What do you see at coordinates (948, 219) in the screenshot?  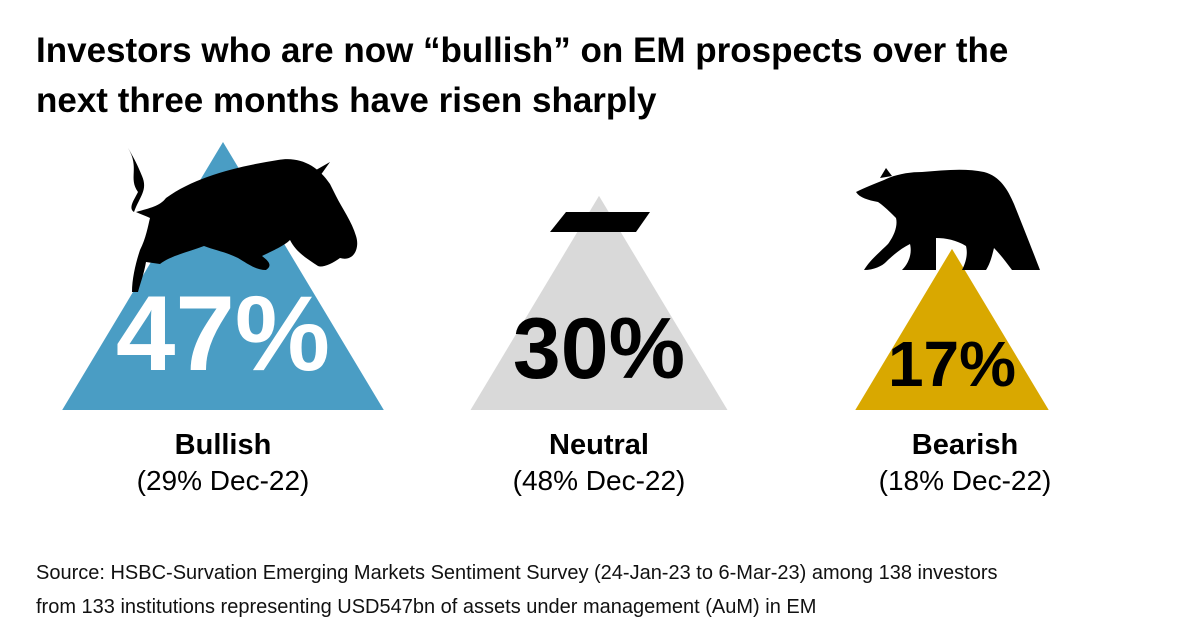 I see `bear-icon` at bounding box center [948, 219].